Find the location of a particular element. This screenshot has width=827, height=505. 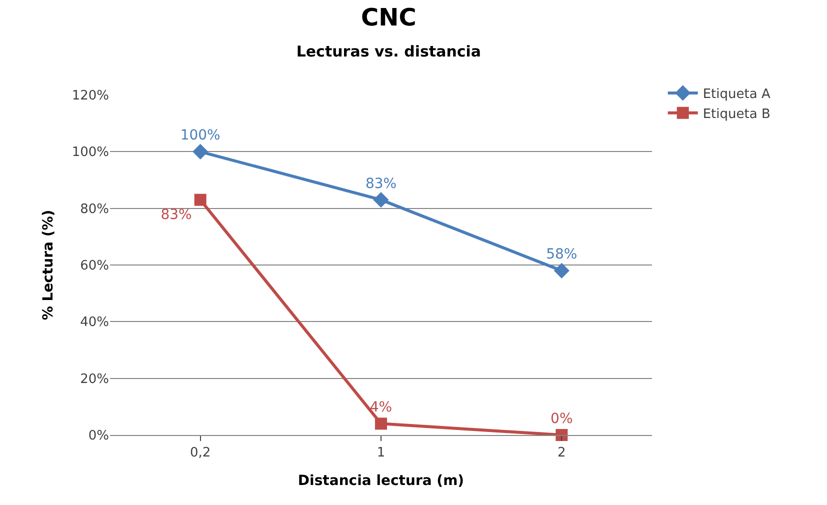

legend-label: Etiqueta B is located at coordinates (736, 114).